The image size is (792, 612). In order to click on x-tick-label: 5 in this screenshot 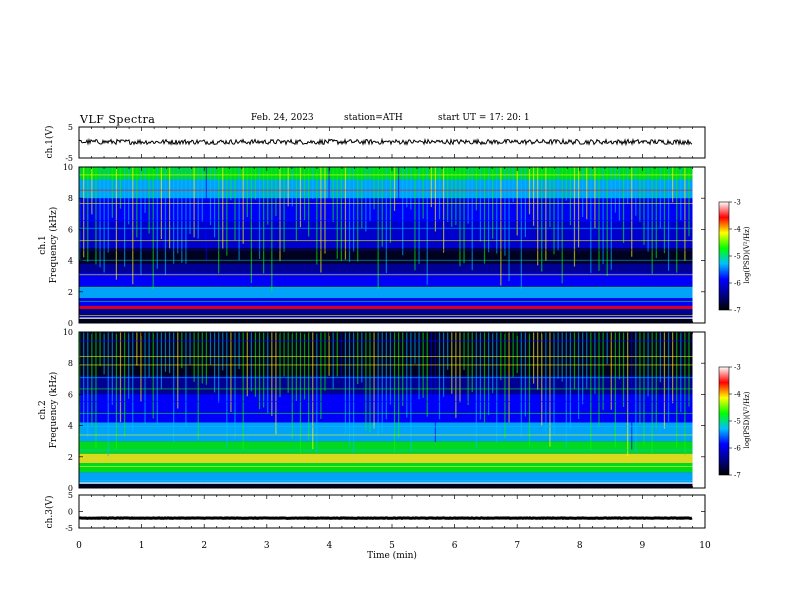, I will do `click(392, 546)`.